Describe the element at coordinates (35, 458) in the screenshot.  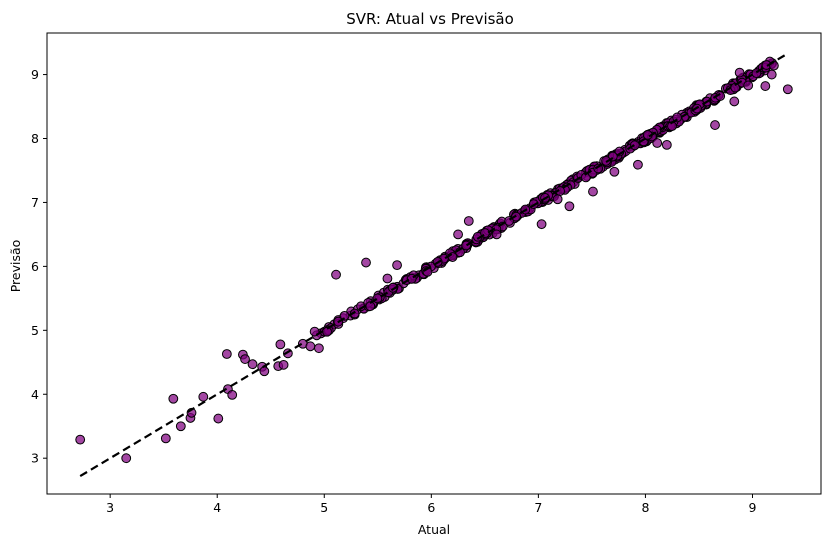
I see `y-tick-label: 3` at that location.